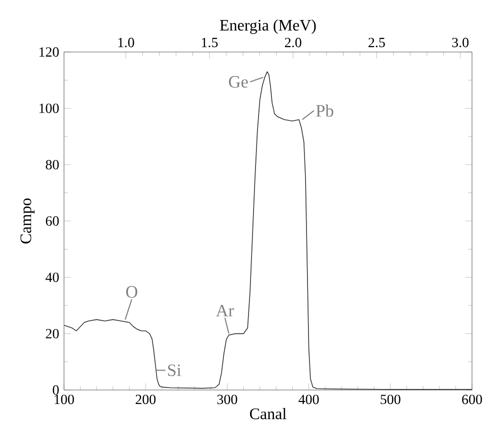  What do you see at coordinates (49, 109) in the screenshot?
I see `y-tick-label: 100` at bounding box center [49, 109].